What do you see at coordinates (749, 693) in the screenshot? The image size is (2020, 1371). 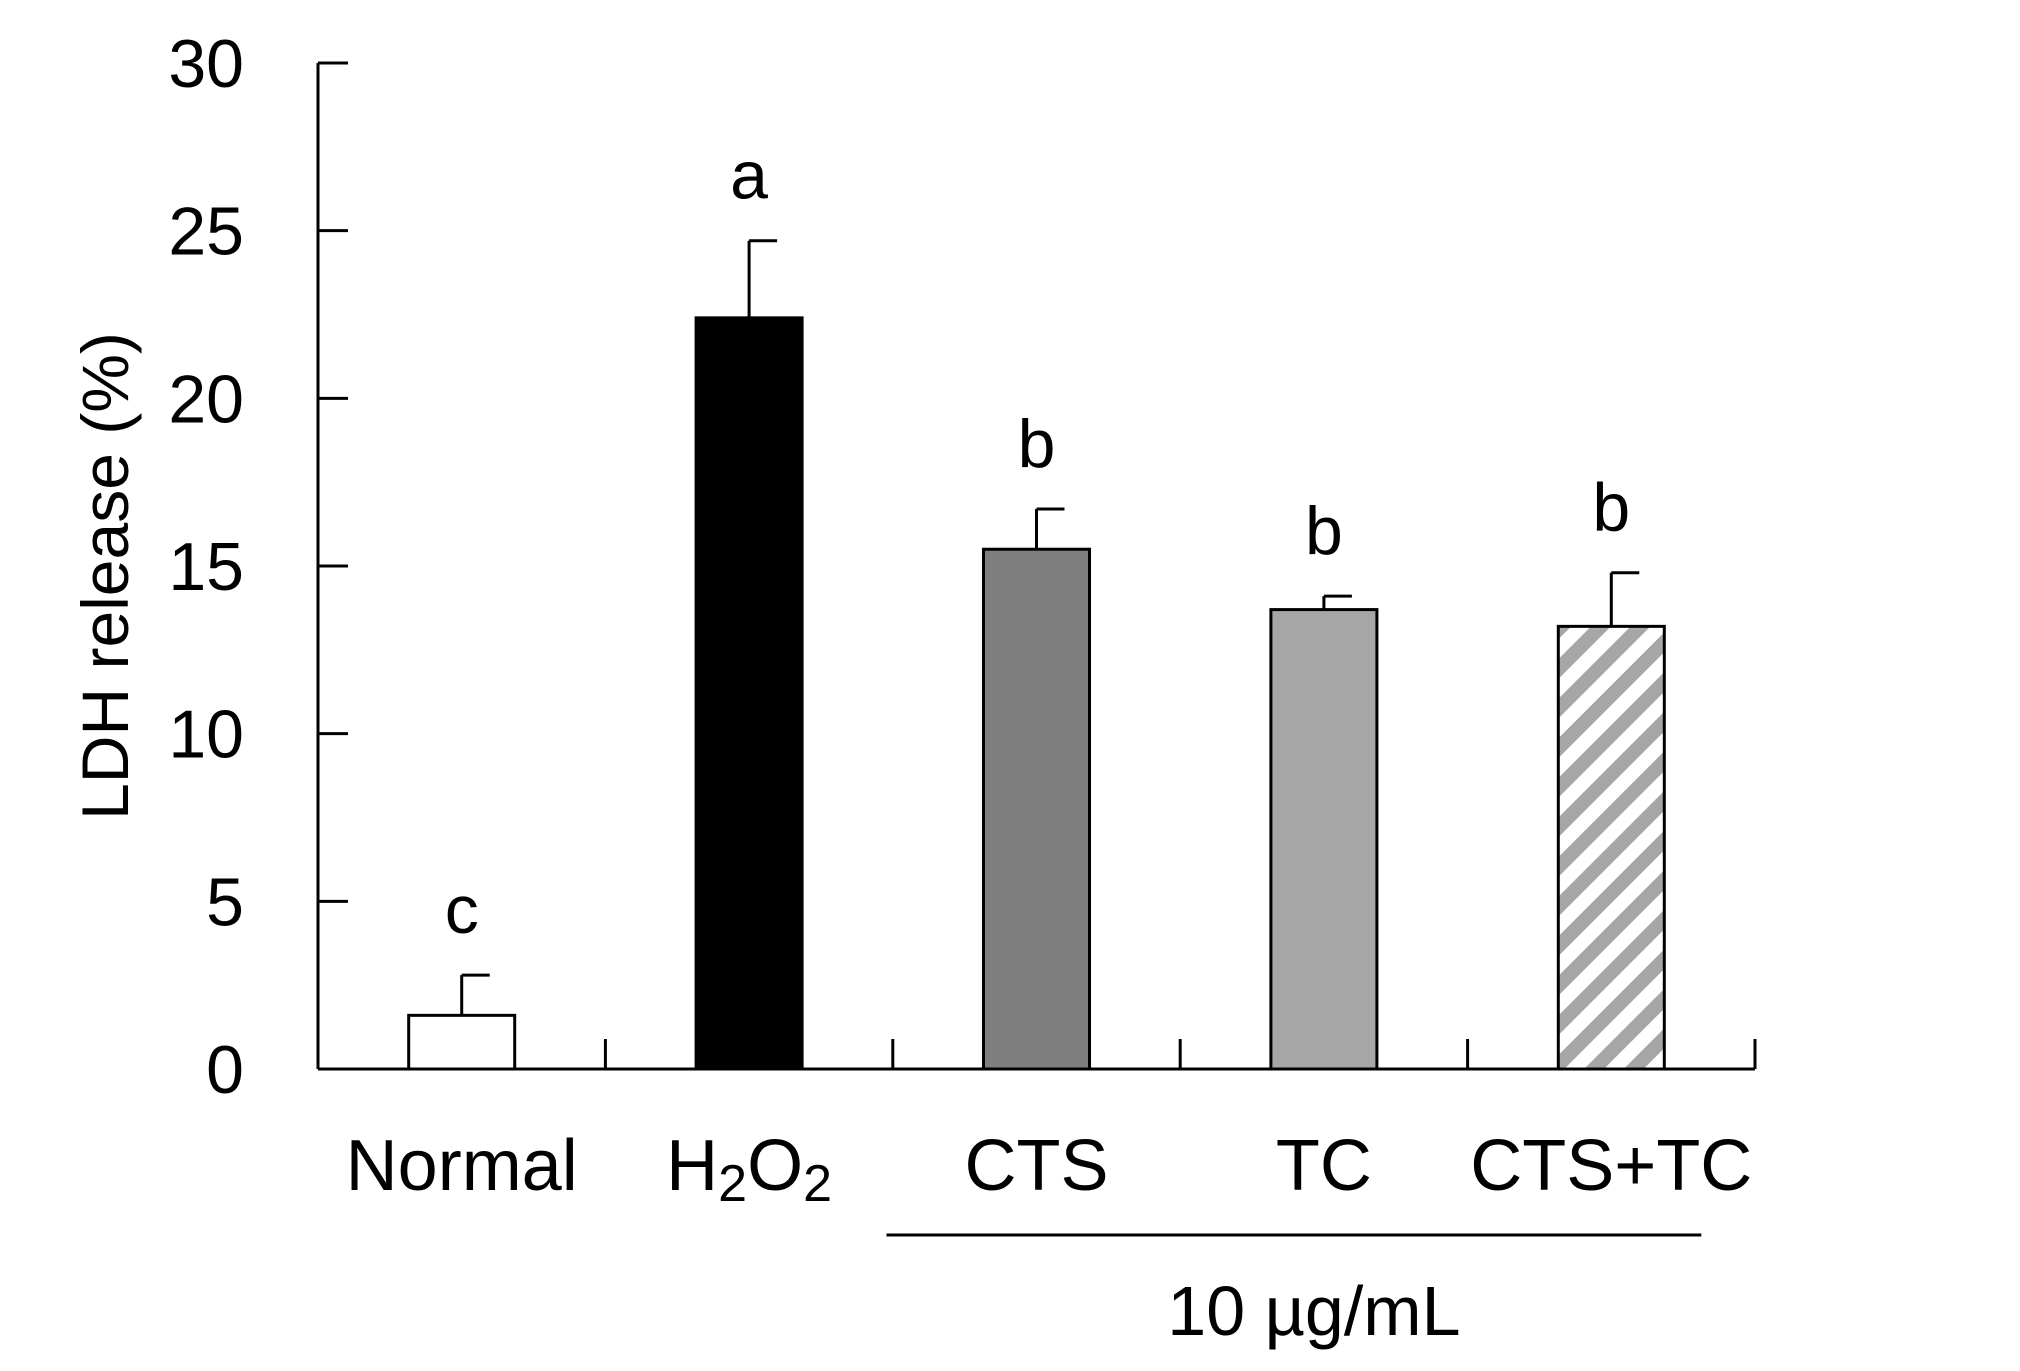 I see `bar-h2o2` at bounding box center [749, 693].